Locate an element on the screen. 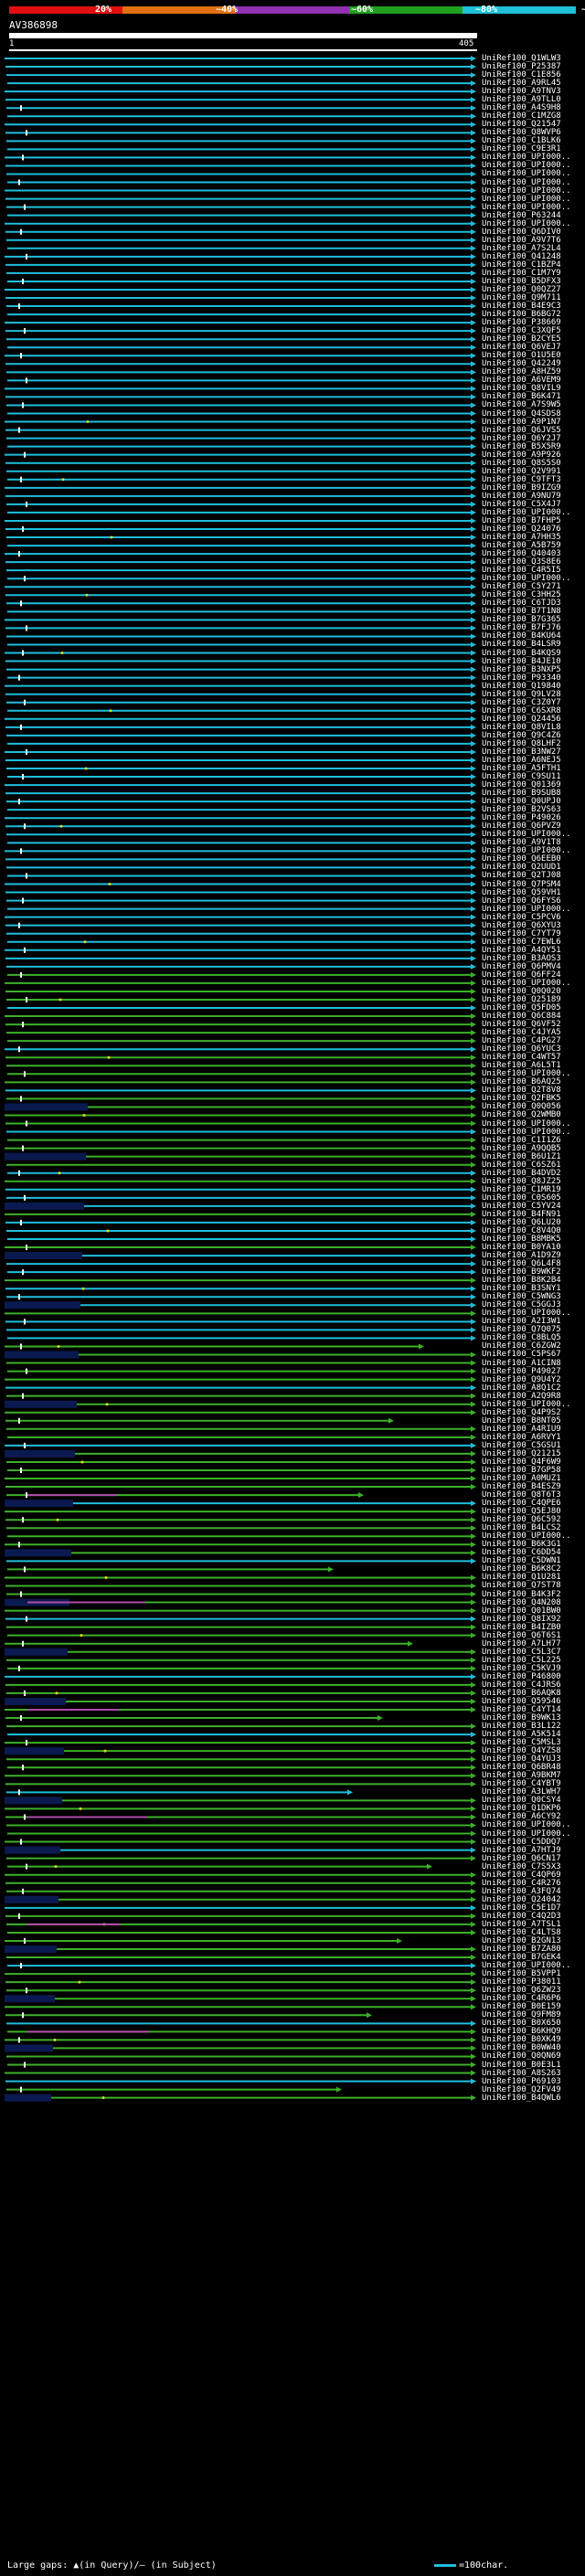 Image resolution: width=585 pixels, height=2576 pixels. hit-label: UniRef100_C5DWN1 is located at coordinates (521, 1561).